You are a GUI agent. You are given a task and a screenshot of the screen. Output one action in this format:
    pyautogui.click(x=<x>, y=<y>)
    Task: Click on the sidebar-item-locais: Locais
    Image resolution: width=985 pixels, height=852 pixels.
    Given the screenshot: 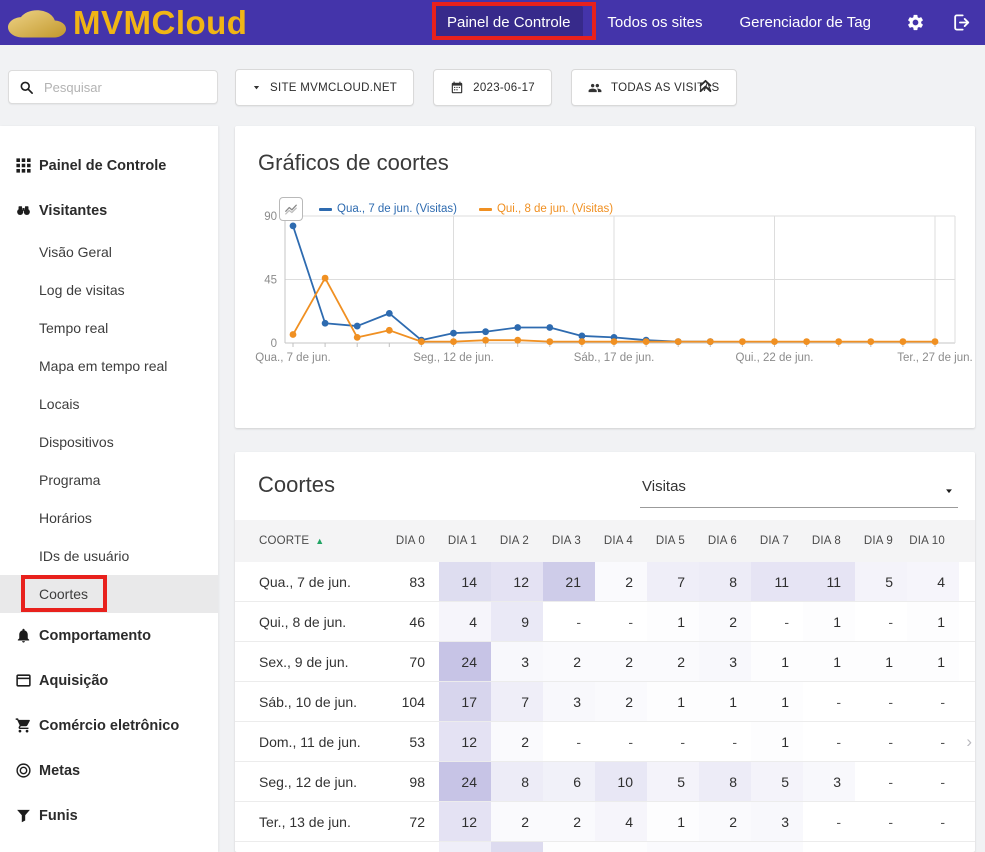 What is the action you would take?
    pyautogui.click(x=109, y=404)
    